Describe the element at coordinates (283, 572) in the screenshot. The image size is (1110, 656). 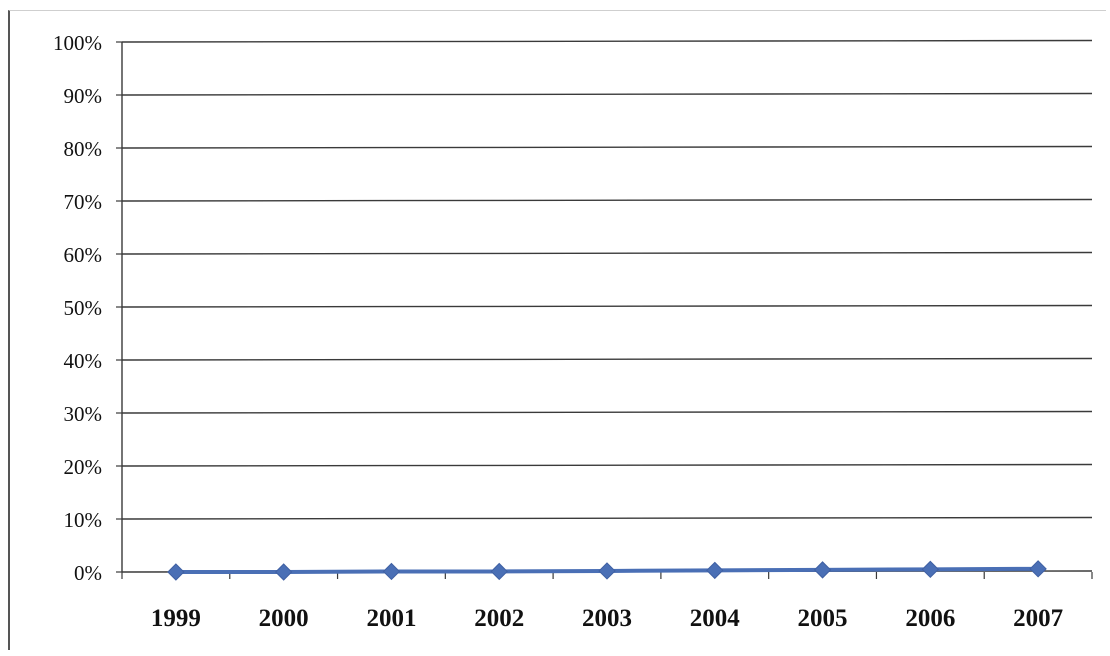
I see `data-point-2000` at that location.